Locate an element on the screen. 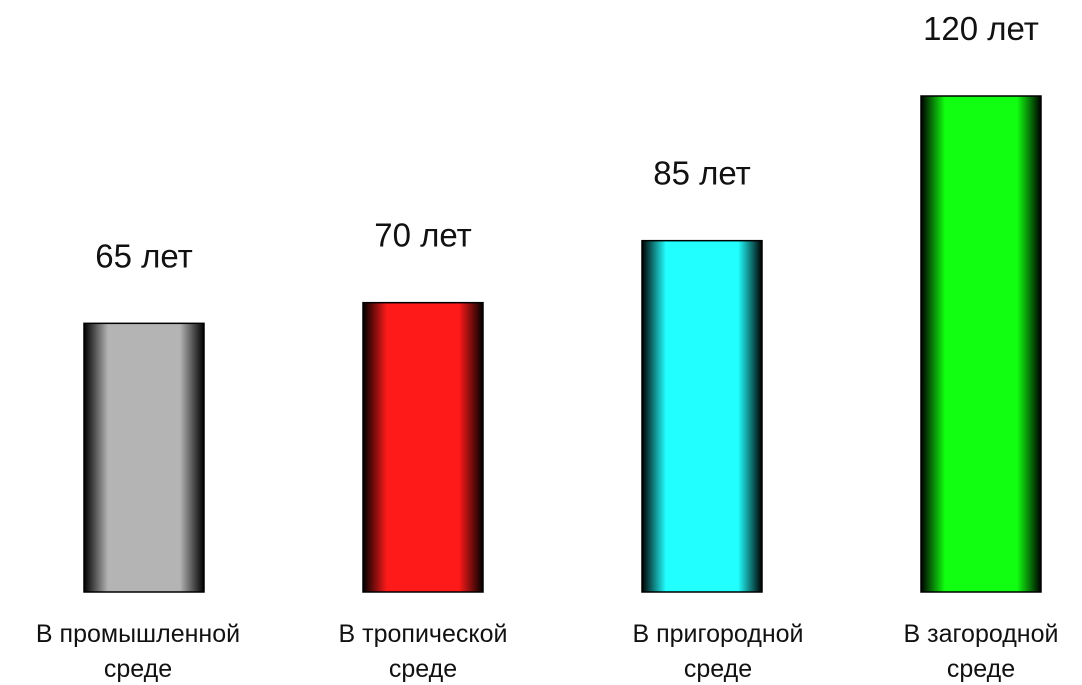  category-label-3-line-2: среде is located at coordinates (718, 669).